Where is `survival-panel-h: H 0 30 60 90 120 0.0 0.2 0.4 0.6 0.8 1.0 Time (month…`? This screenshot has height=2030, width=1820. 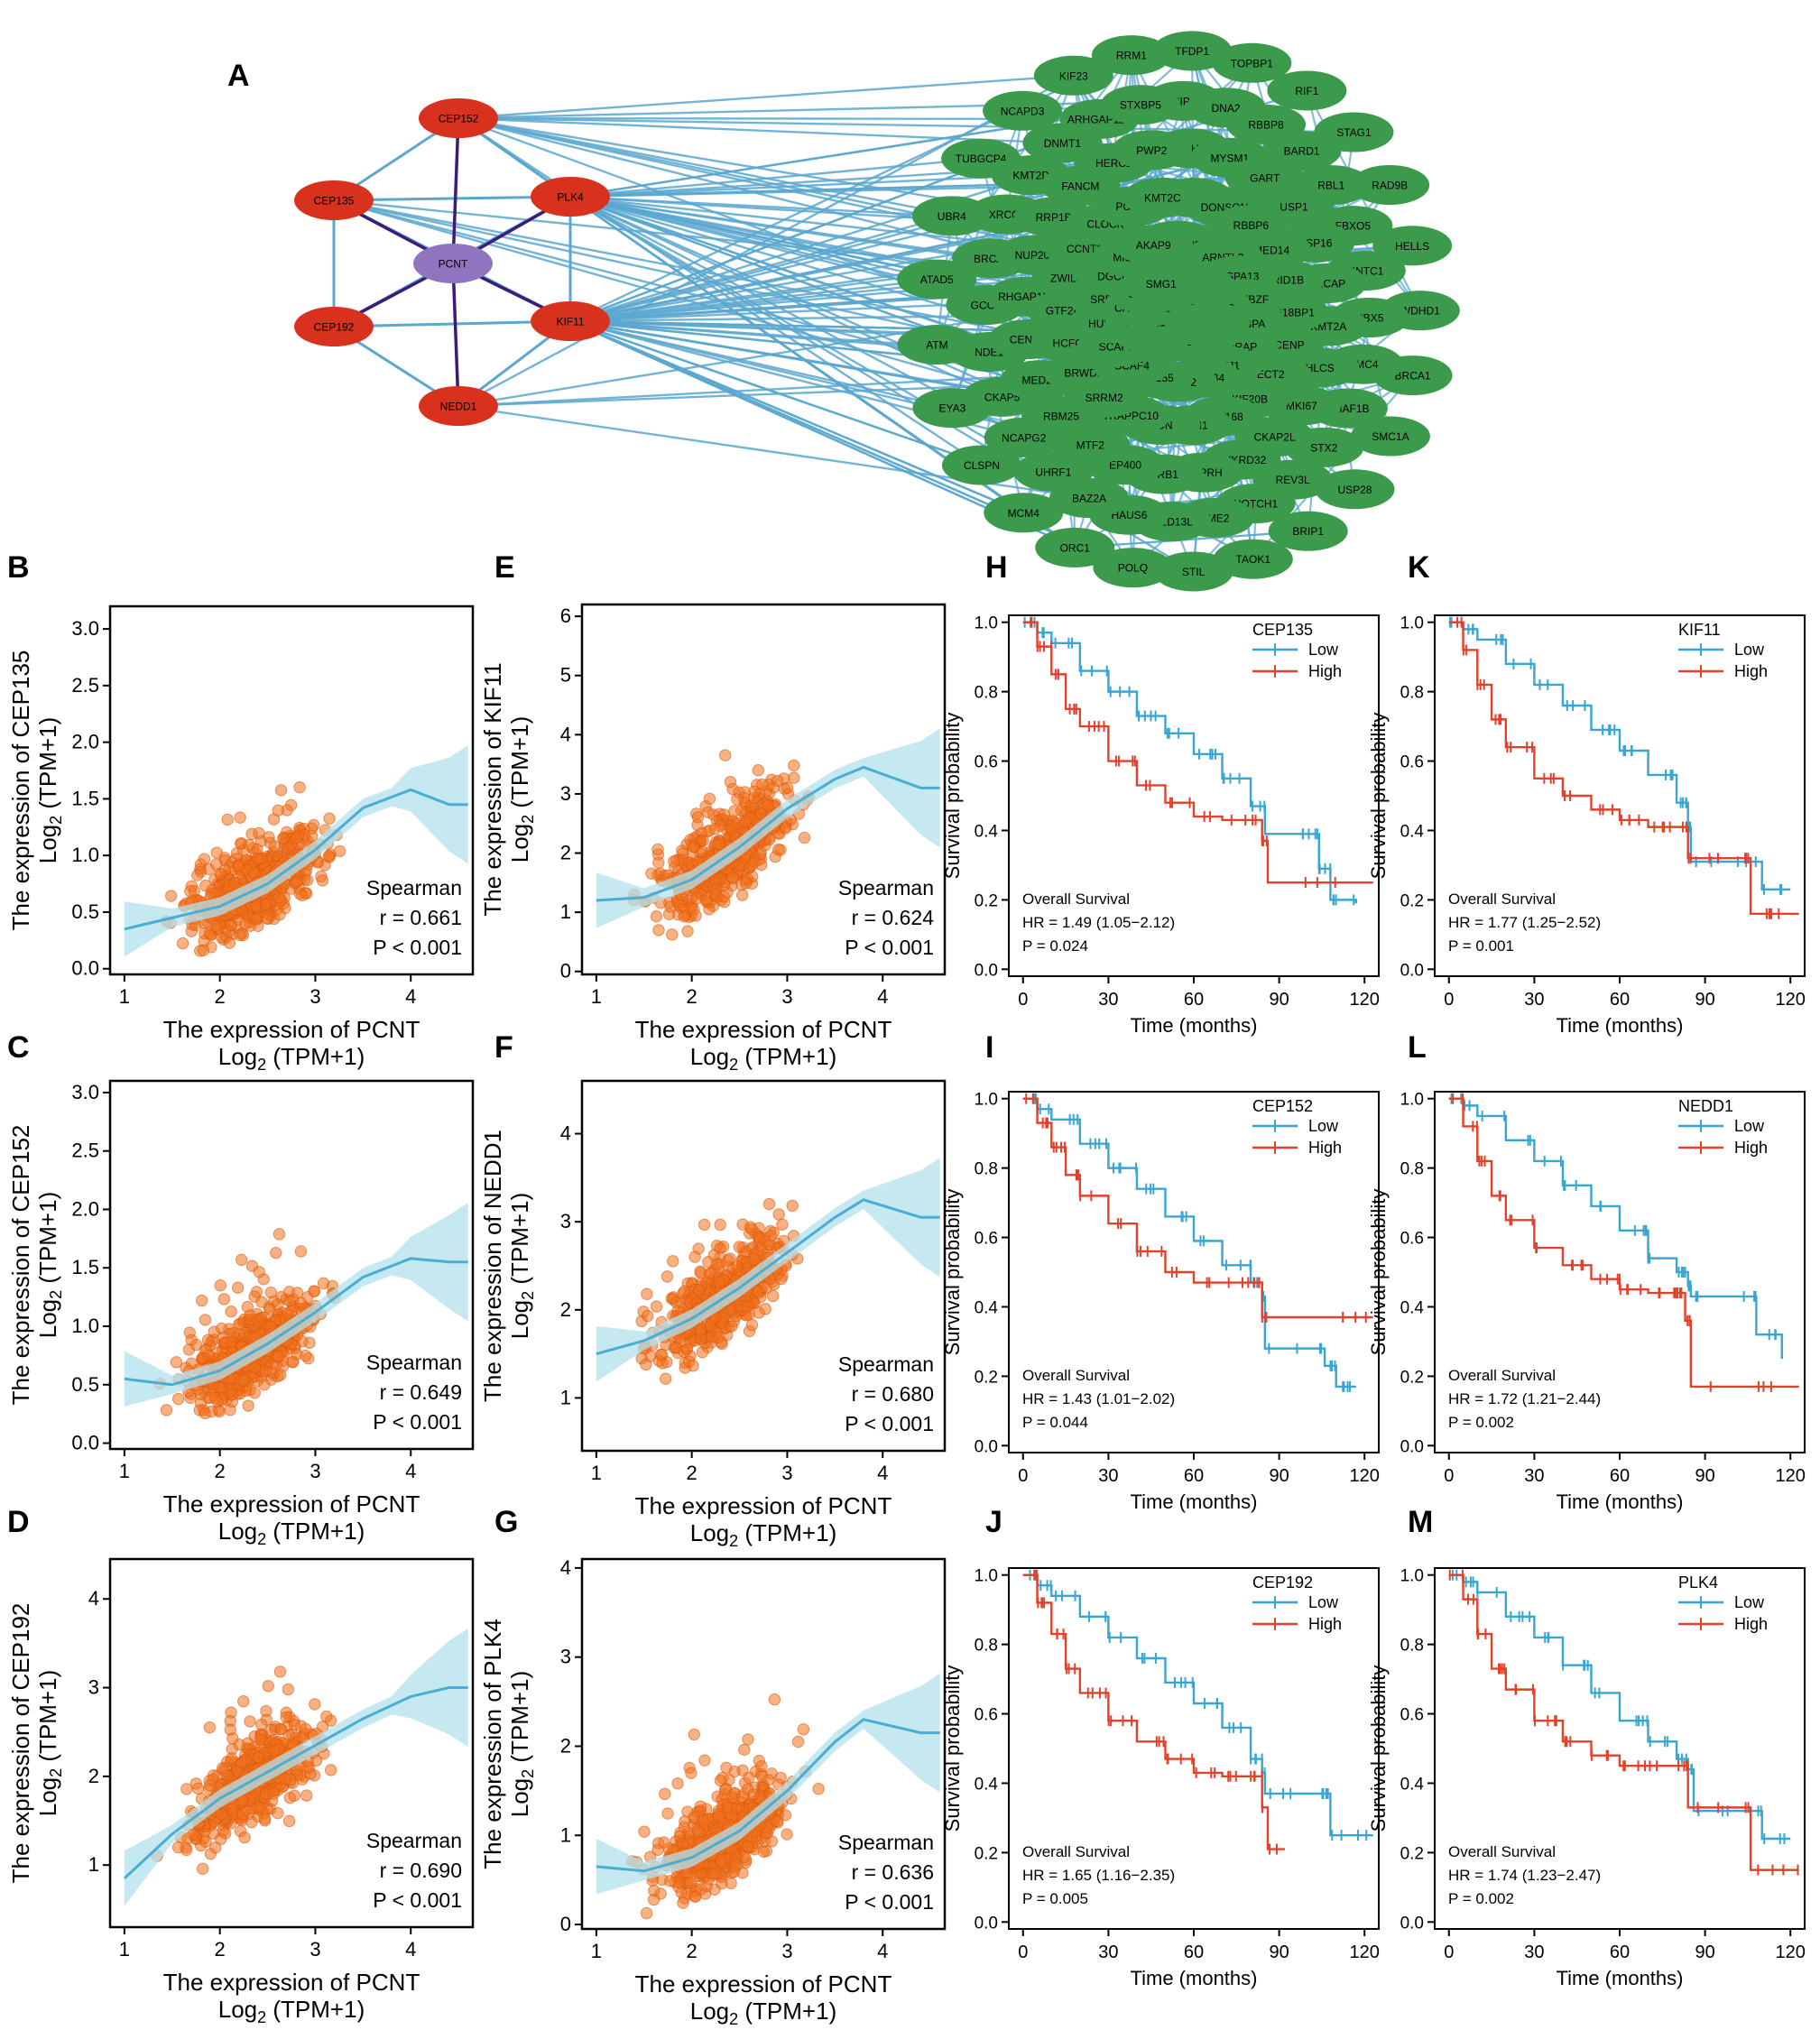
survival-panel-h: H 0 30 60 90 120 0.0 0.2 0.4 0.6 0.8 1.0 Time (month… is located at coordinates (1161, 794).